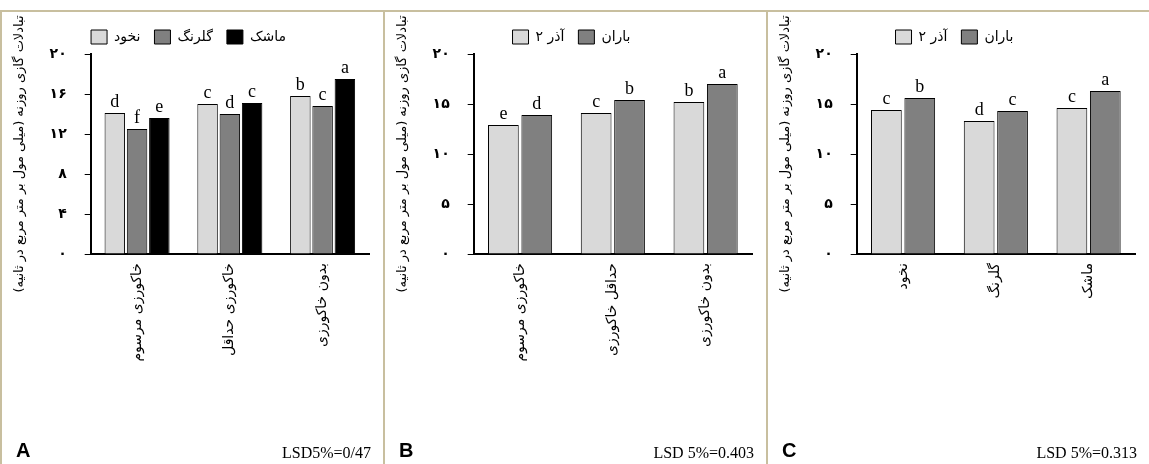 This screenshot has width=1149, height=464. Describe the element at coordinates (902, 276) in the screenshot. I see `x-tick-label: نخود` at that location.